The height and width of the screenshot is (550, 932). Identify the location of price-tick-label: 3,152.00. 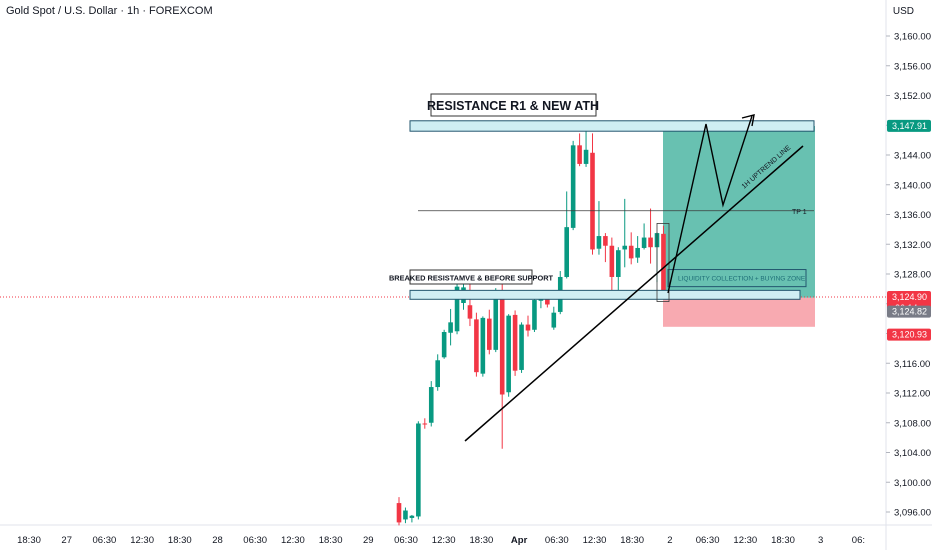
(912, 96).